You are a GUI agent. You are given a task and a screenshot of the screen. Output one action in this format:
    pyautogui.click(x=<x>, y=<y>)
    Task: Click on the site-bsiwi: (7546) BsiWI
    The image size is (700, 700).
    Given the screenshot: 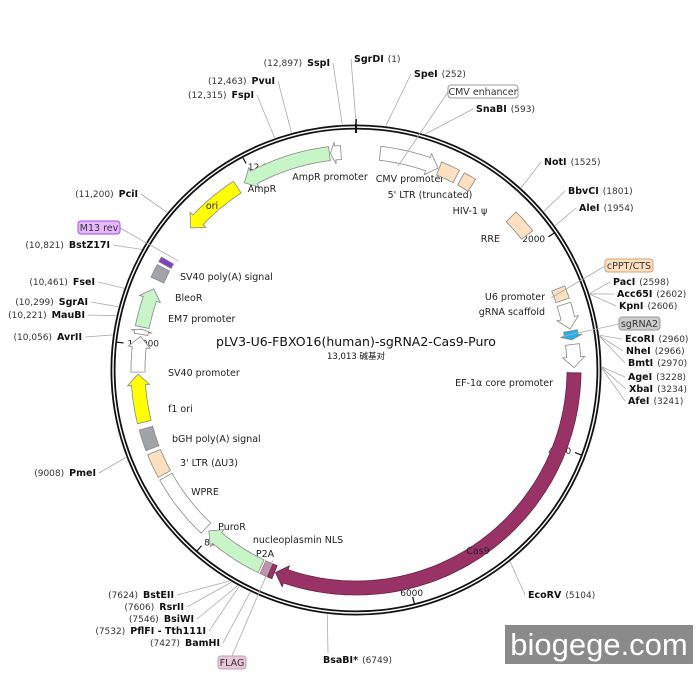 What is the action you would take?
    pyautogui.click(x=183, y=605)
    